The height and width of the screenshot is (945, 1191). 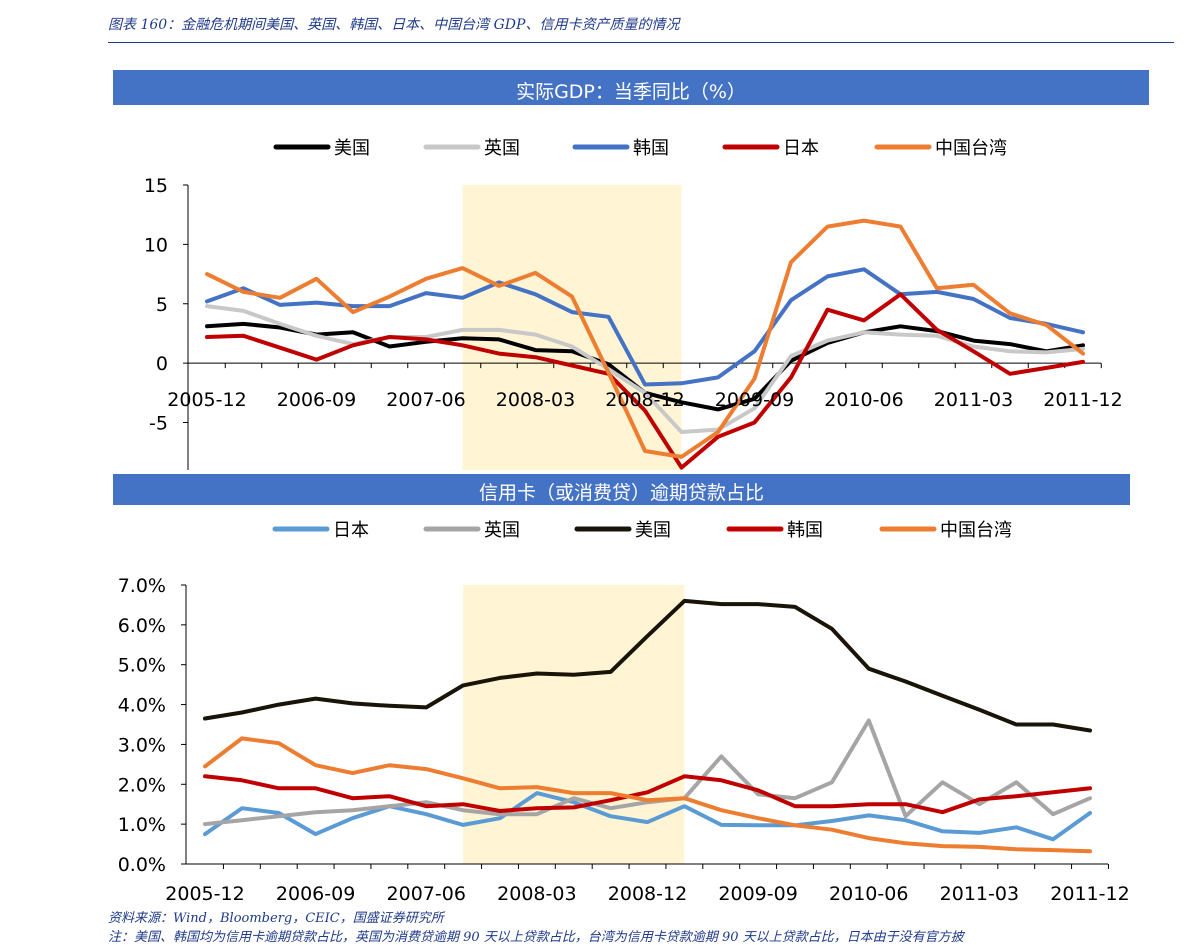 I want to click on crisis-shaded-band, so click(x=572, y=327).